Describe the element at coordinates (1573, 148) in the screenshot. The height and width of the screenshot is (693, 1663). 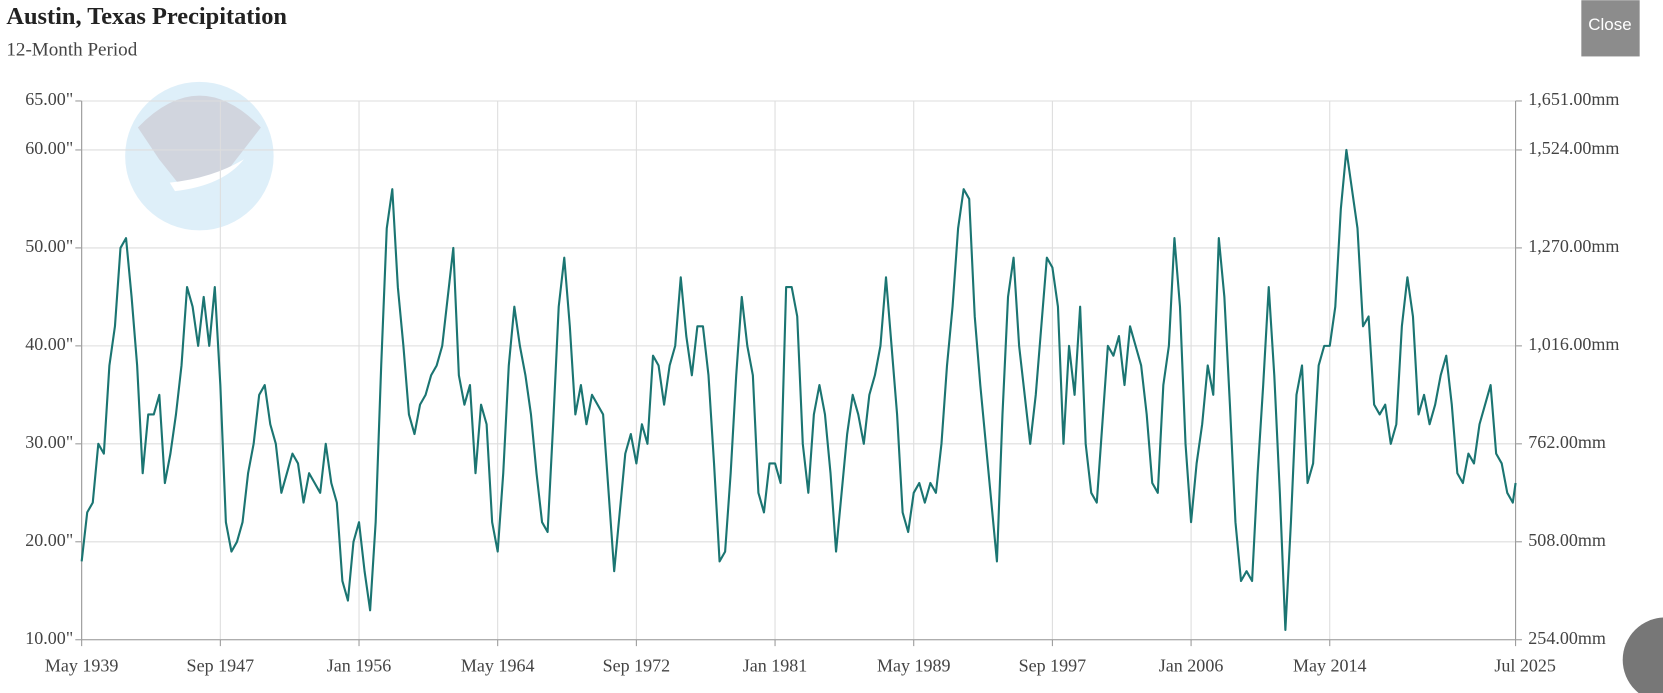
I see `y2-tick-label: 1,524.00mm` at that location.